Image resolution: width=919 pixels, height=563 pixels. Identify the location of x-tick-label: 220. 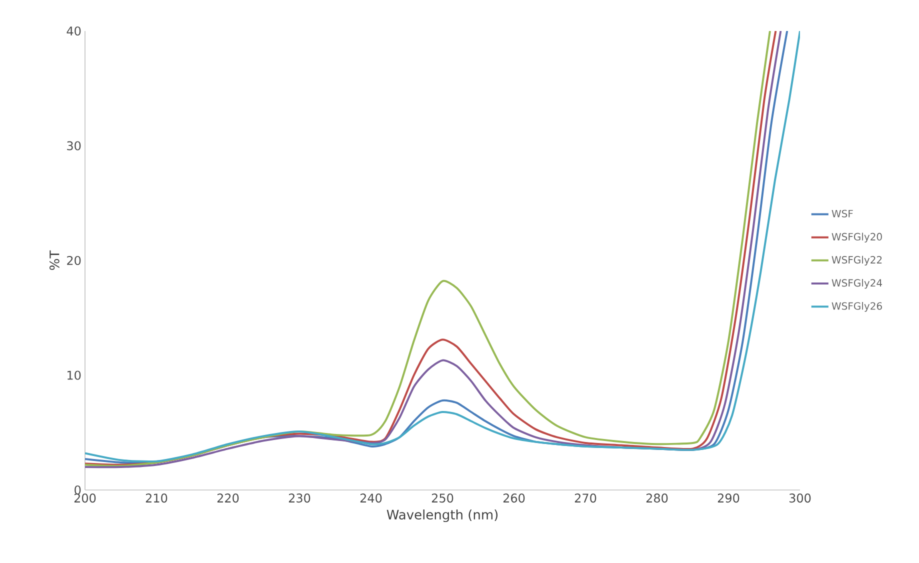
(228, 498).